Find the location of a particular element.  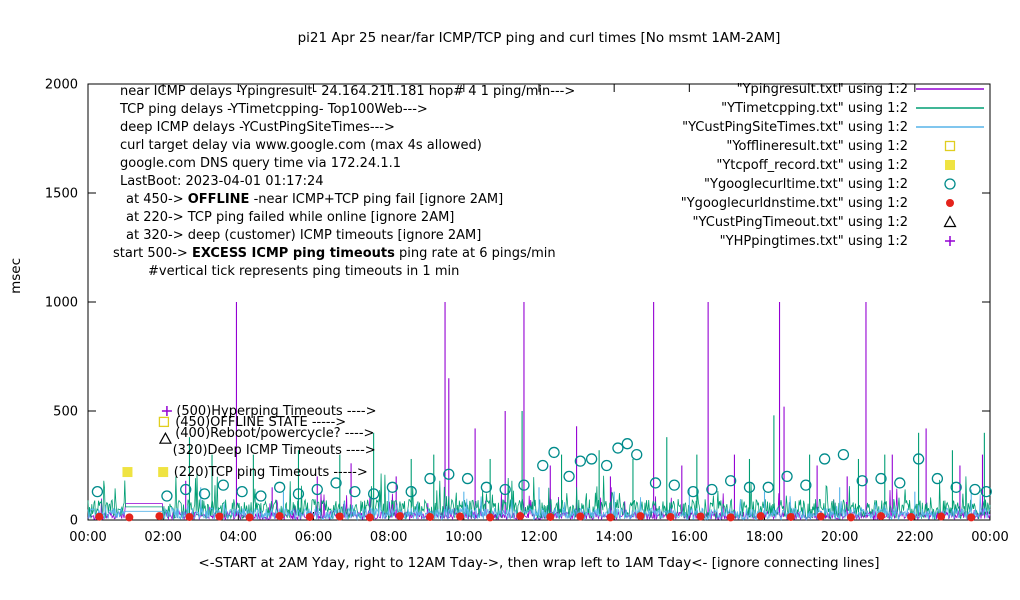

svg-text: 16:00 is located at coordinates (689, 537).